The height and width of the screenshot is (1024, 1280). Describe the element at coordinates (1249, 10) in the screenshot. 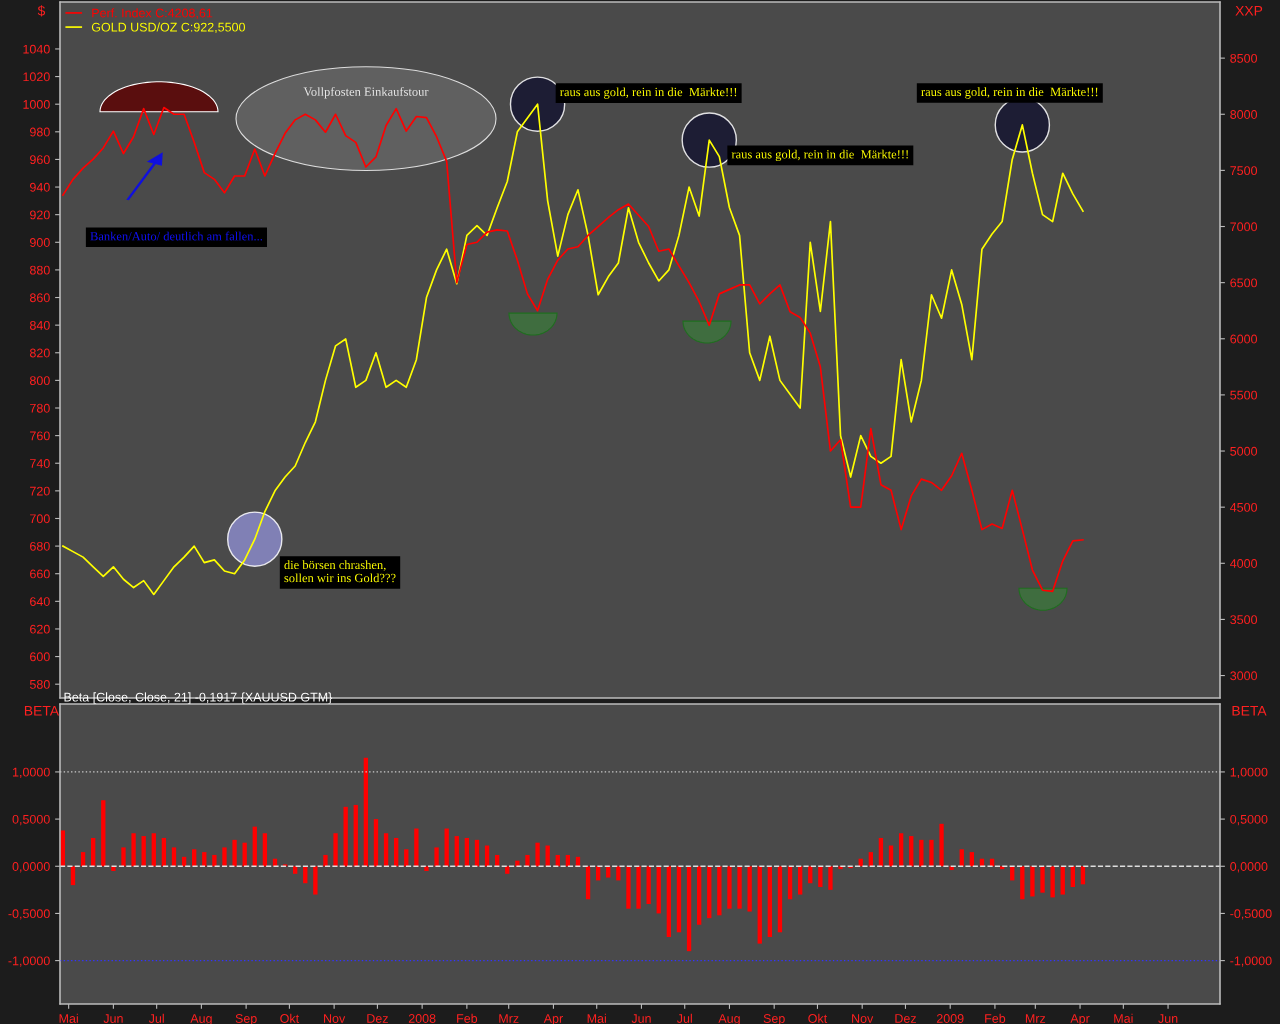

I see `y2-axis-title: XXP` at that location.